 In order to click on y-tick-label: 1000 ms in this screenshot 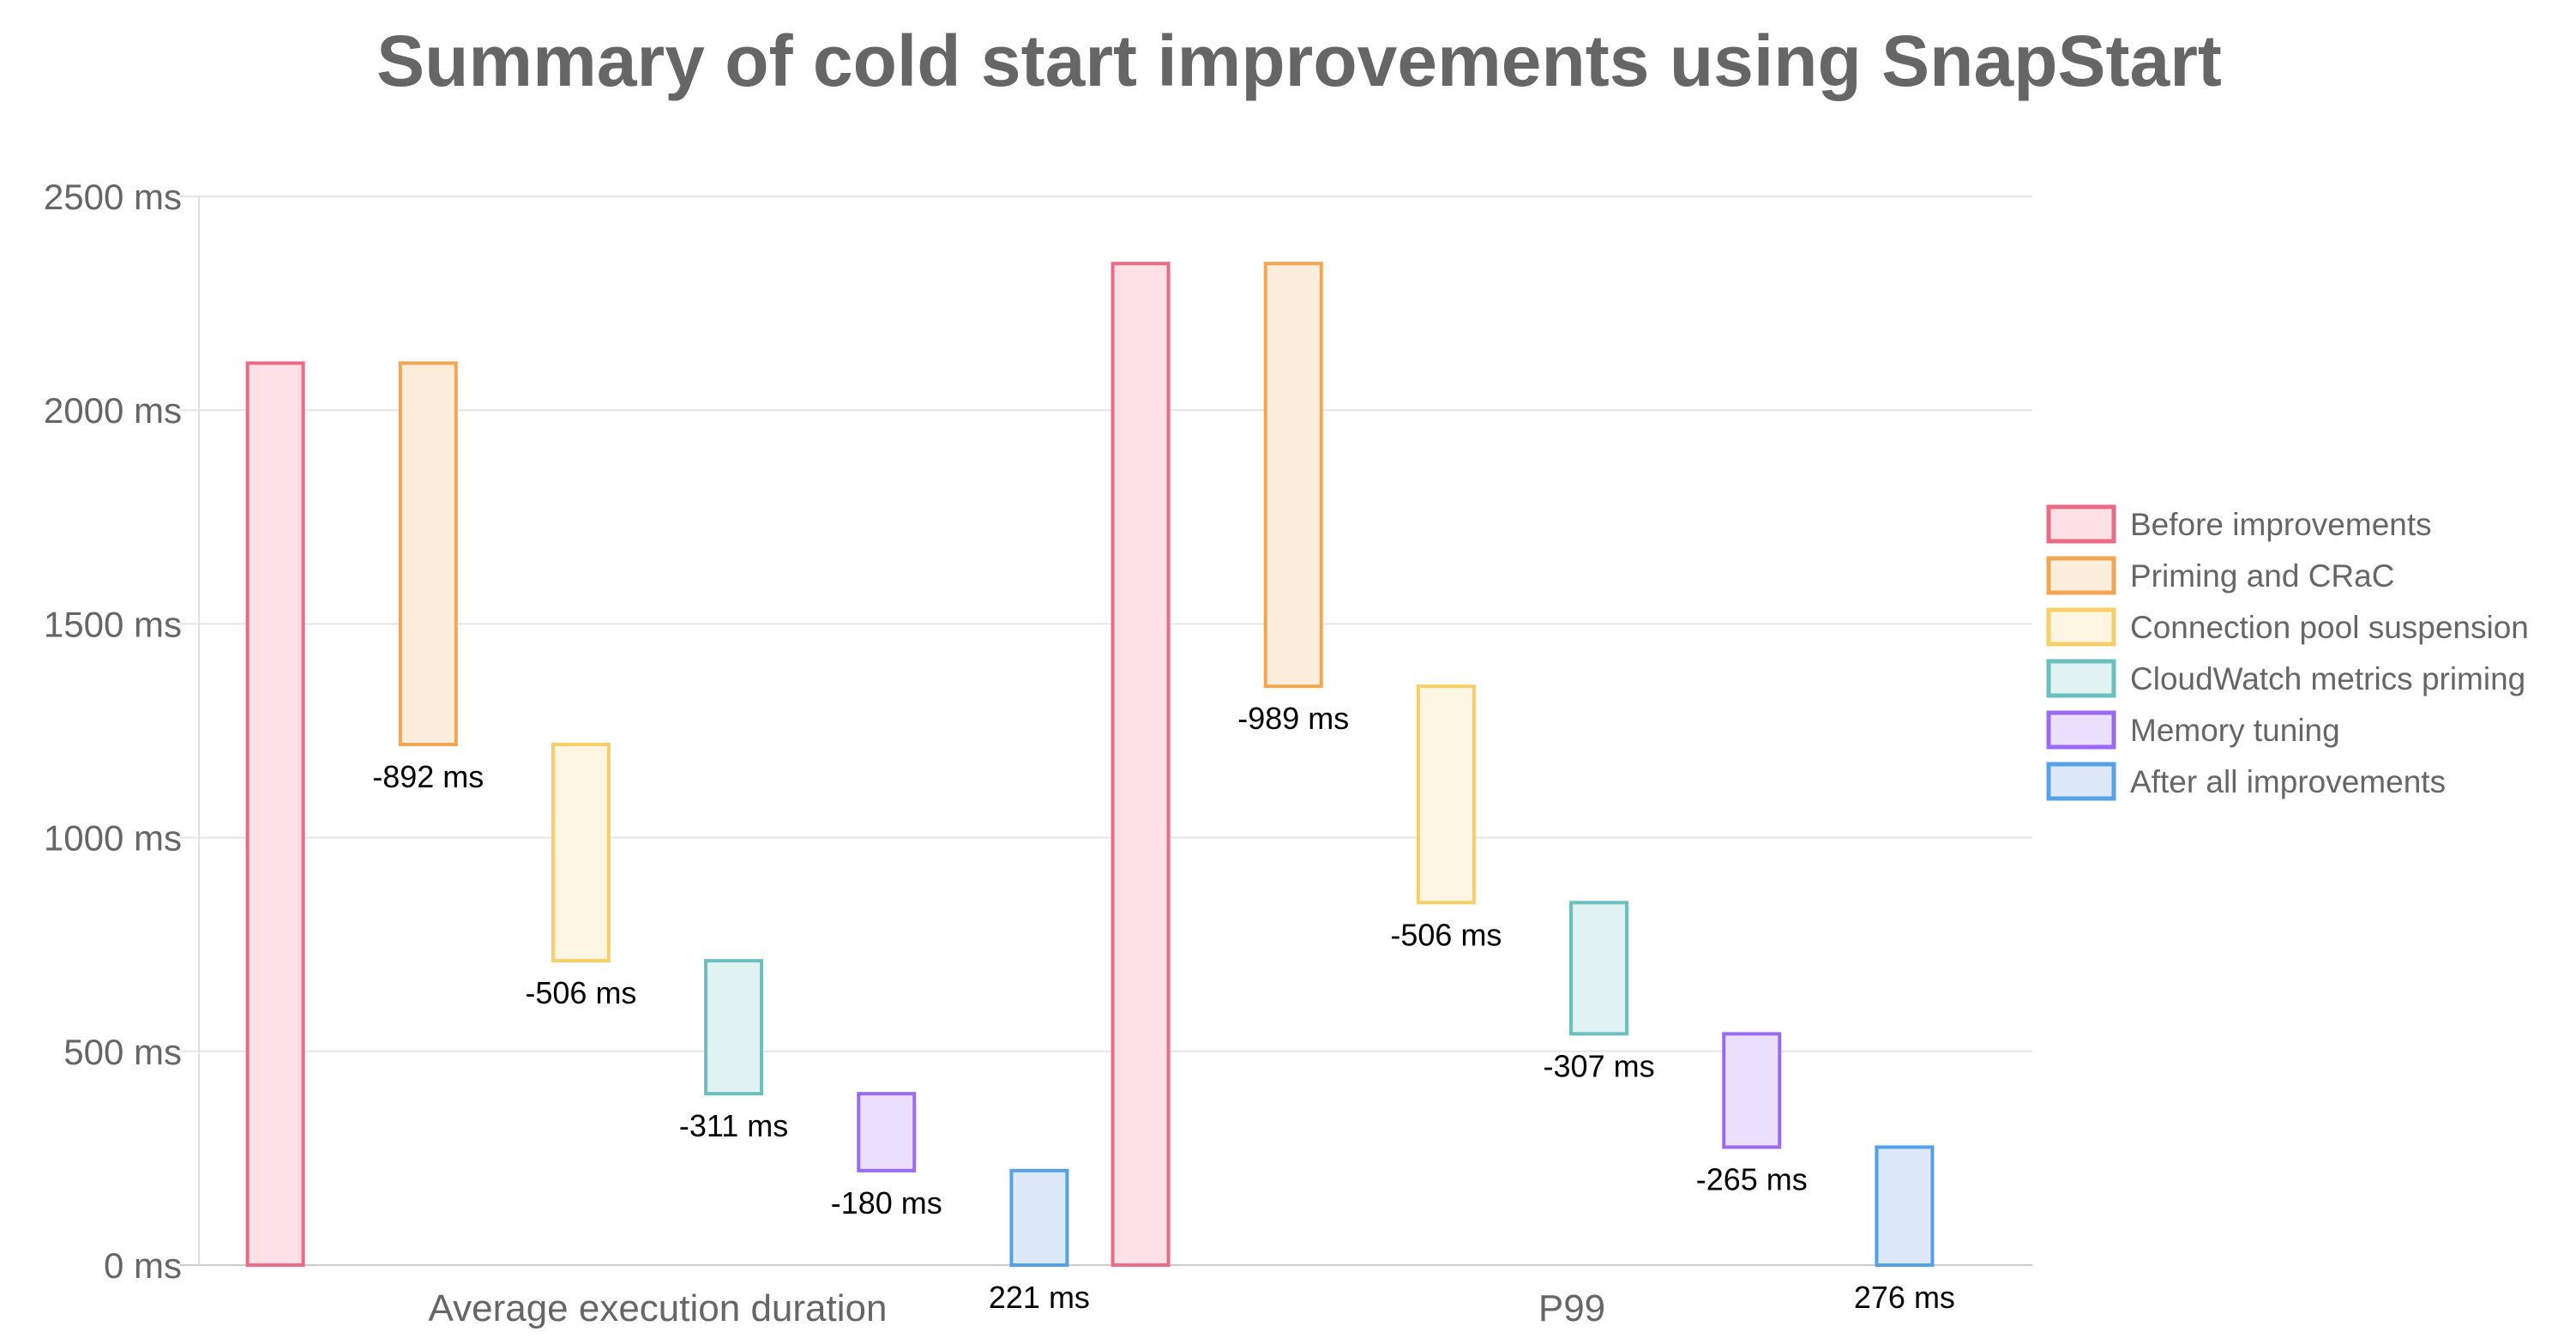, I will do `click(113, 838)`.